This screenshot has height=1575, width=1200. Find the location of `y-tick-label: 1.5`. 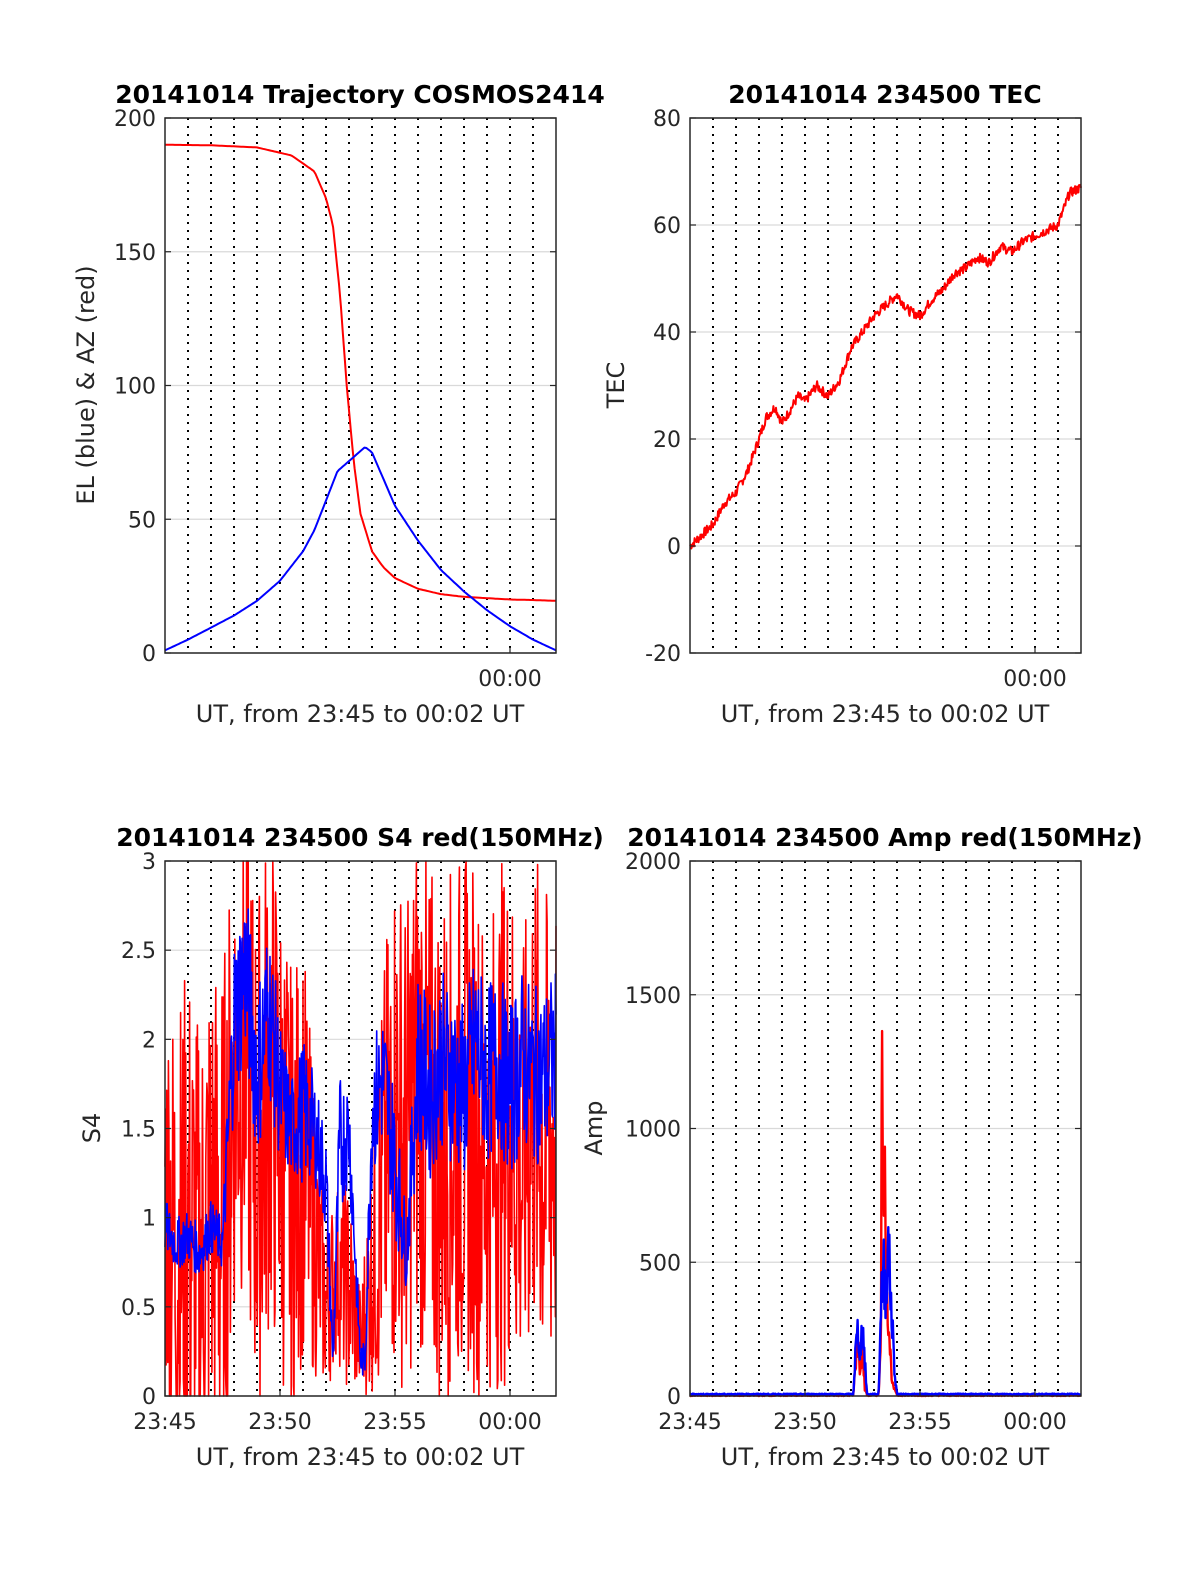

y-tick-label: 1.5 is located at coordinates (138, 1130).